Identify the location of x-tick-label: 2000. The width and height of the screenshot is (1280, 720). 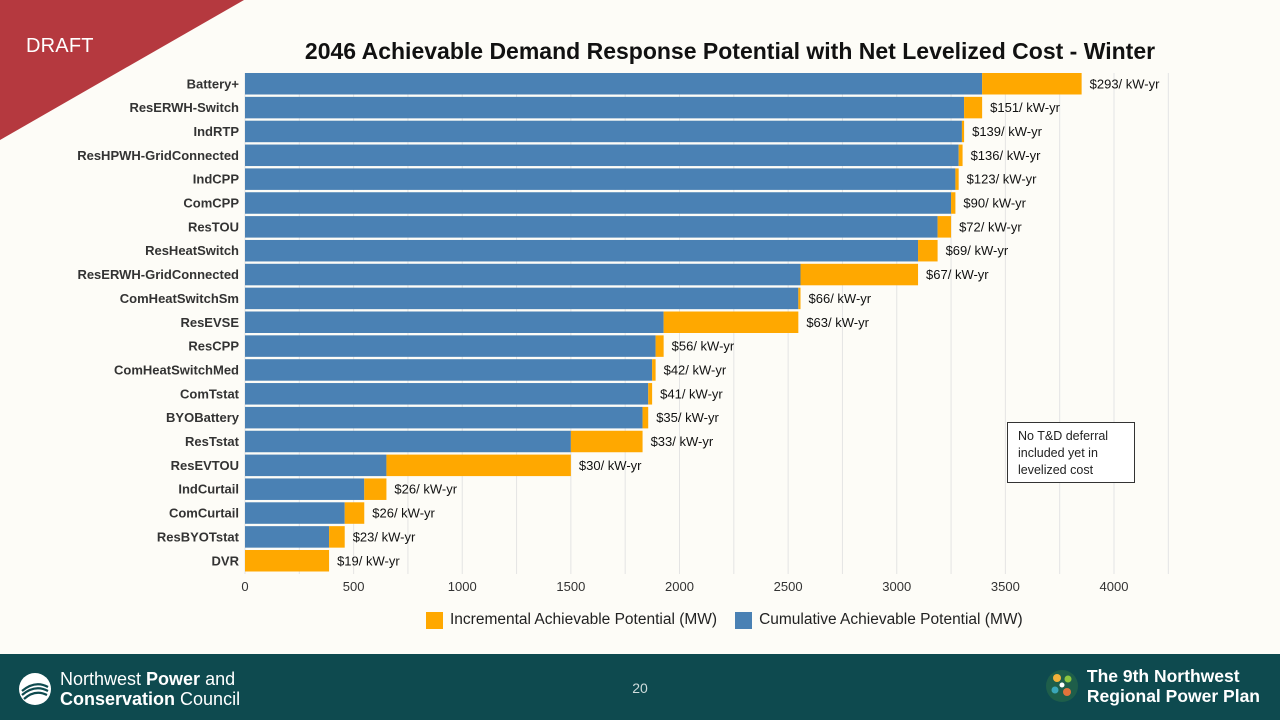
(679, 586).